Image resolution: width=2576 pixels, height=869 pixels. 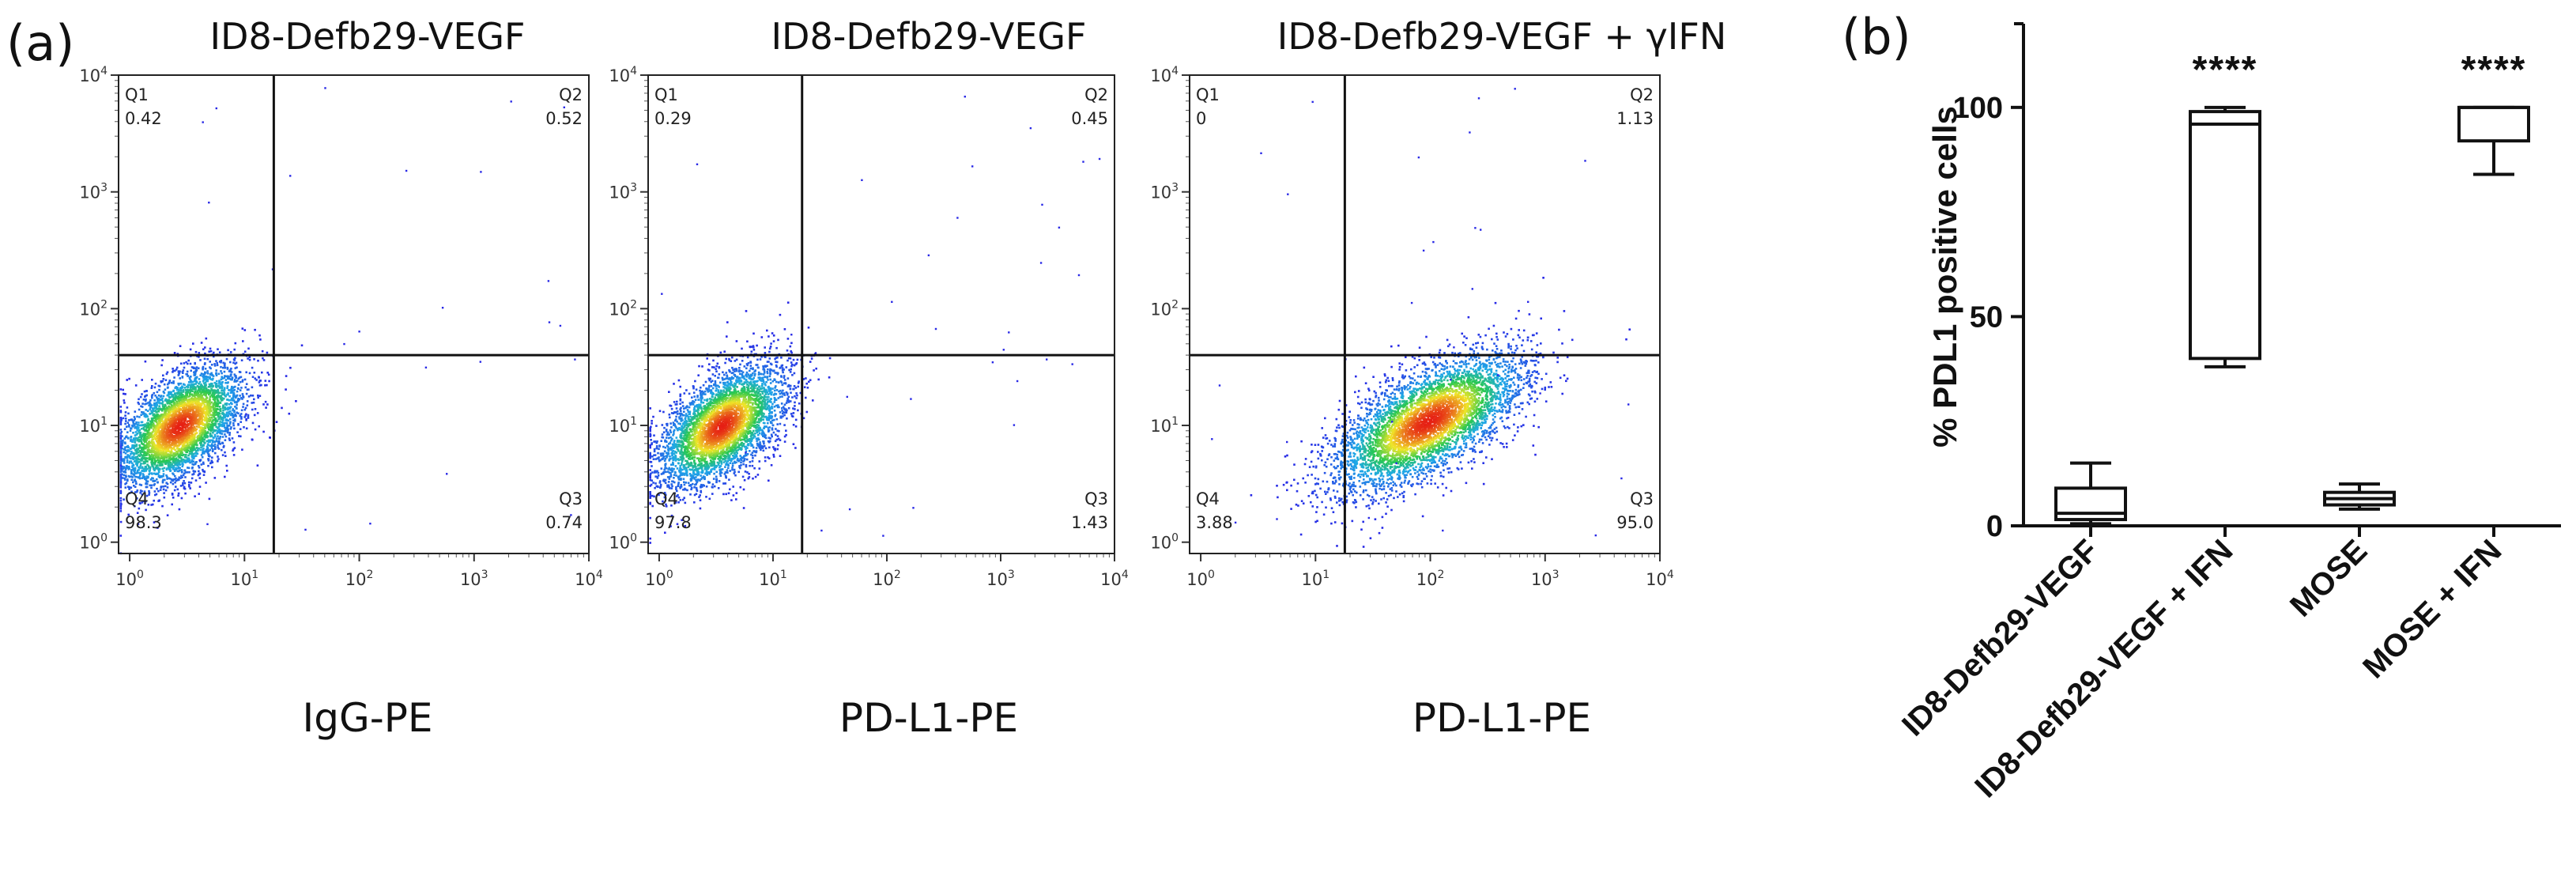 What do you see at coordinates (93, 425) in the screenshot?
I see `y-tick-label: 101` at bounding box center [93, 425].